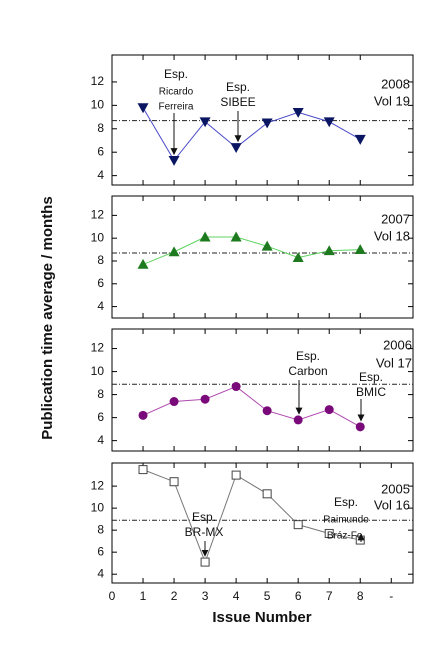 This screenshot has width=447, height=645. I want to click on x-tick-label: -, so click(391, 596).